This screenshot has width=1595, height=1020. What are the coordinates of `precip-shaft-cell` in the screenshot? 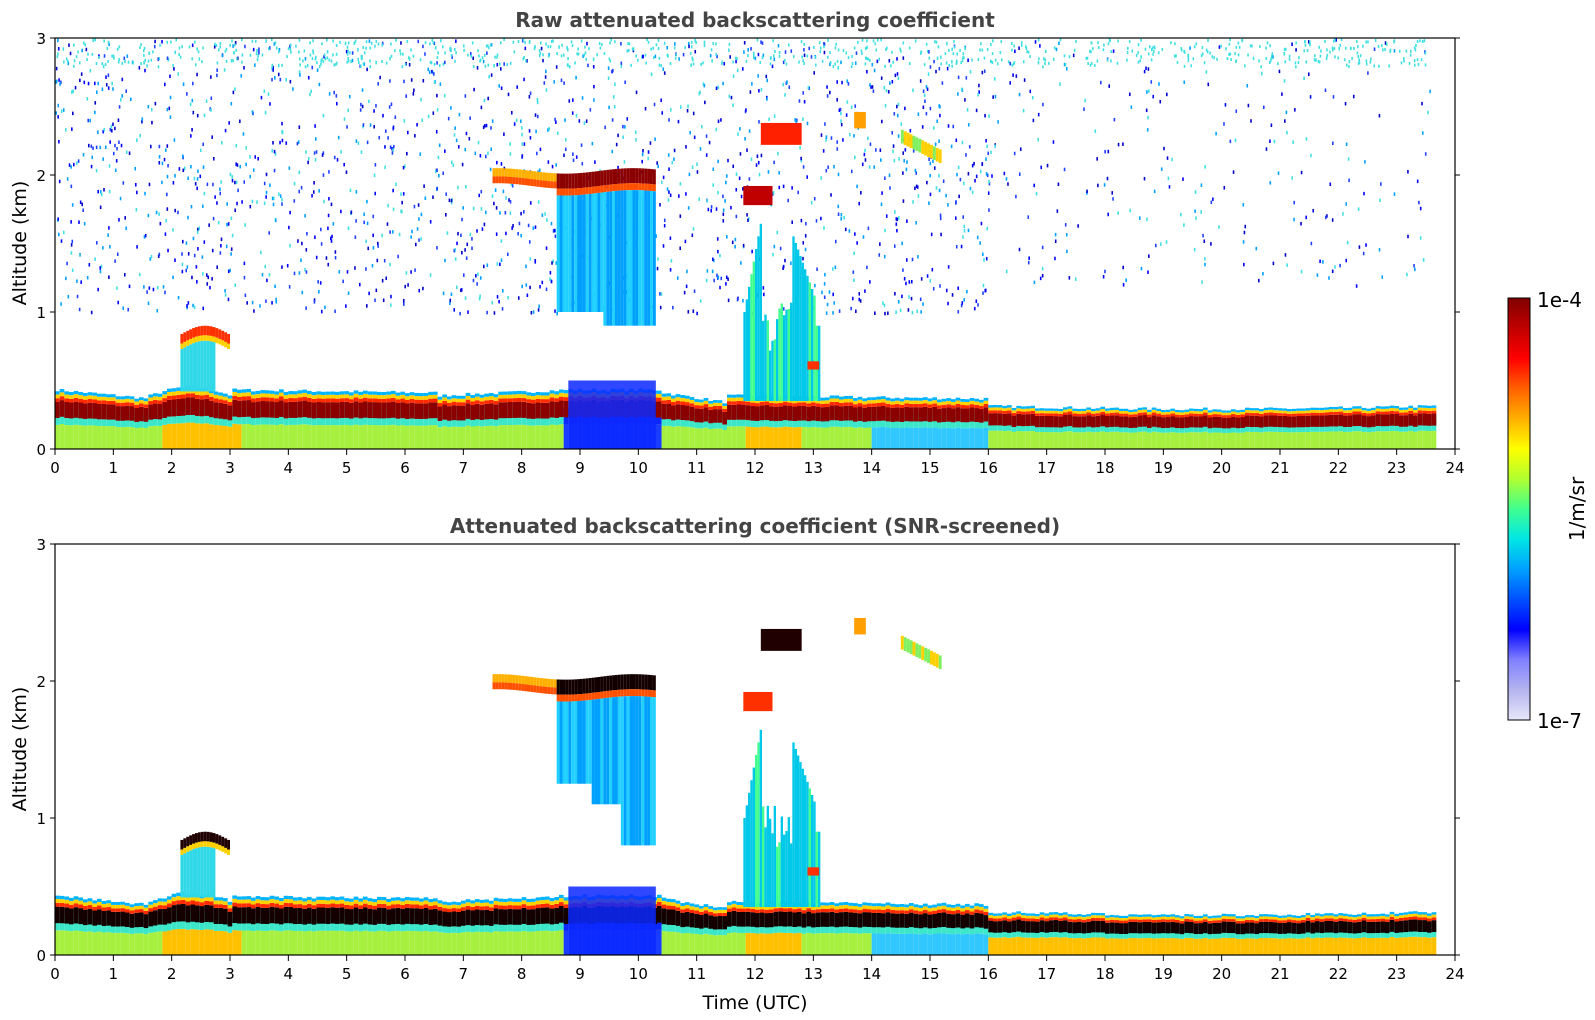 It's located at (772, 371).